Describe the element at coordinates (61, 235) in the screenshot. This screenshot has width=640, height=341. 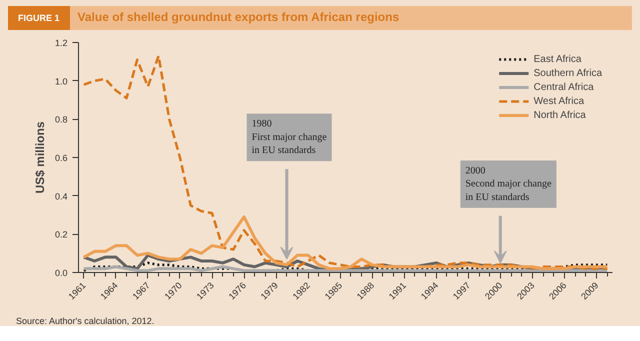
I see `y-tick-label: 0.2` at that location.